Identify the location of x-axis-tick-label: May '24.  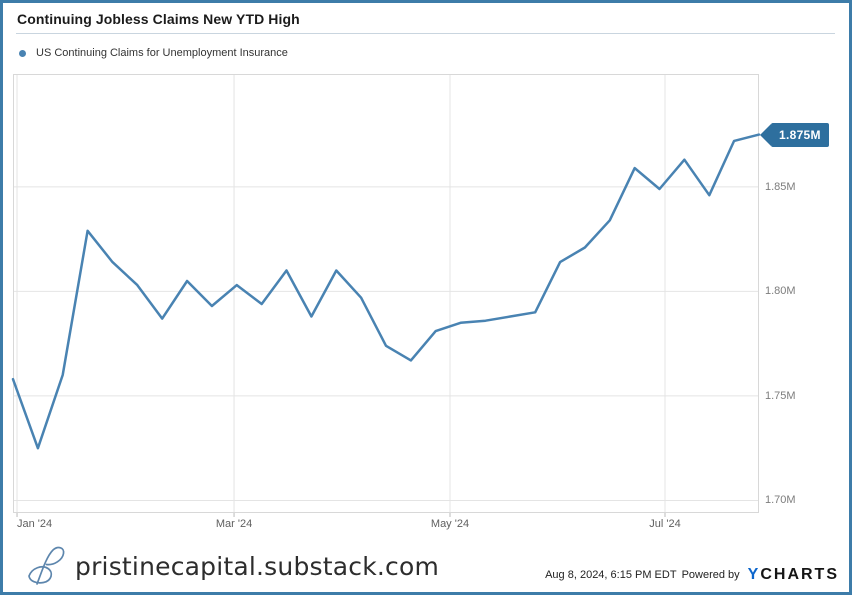
(450, 524).